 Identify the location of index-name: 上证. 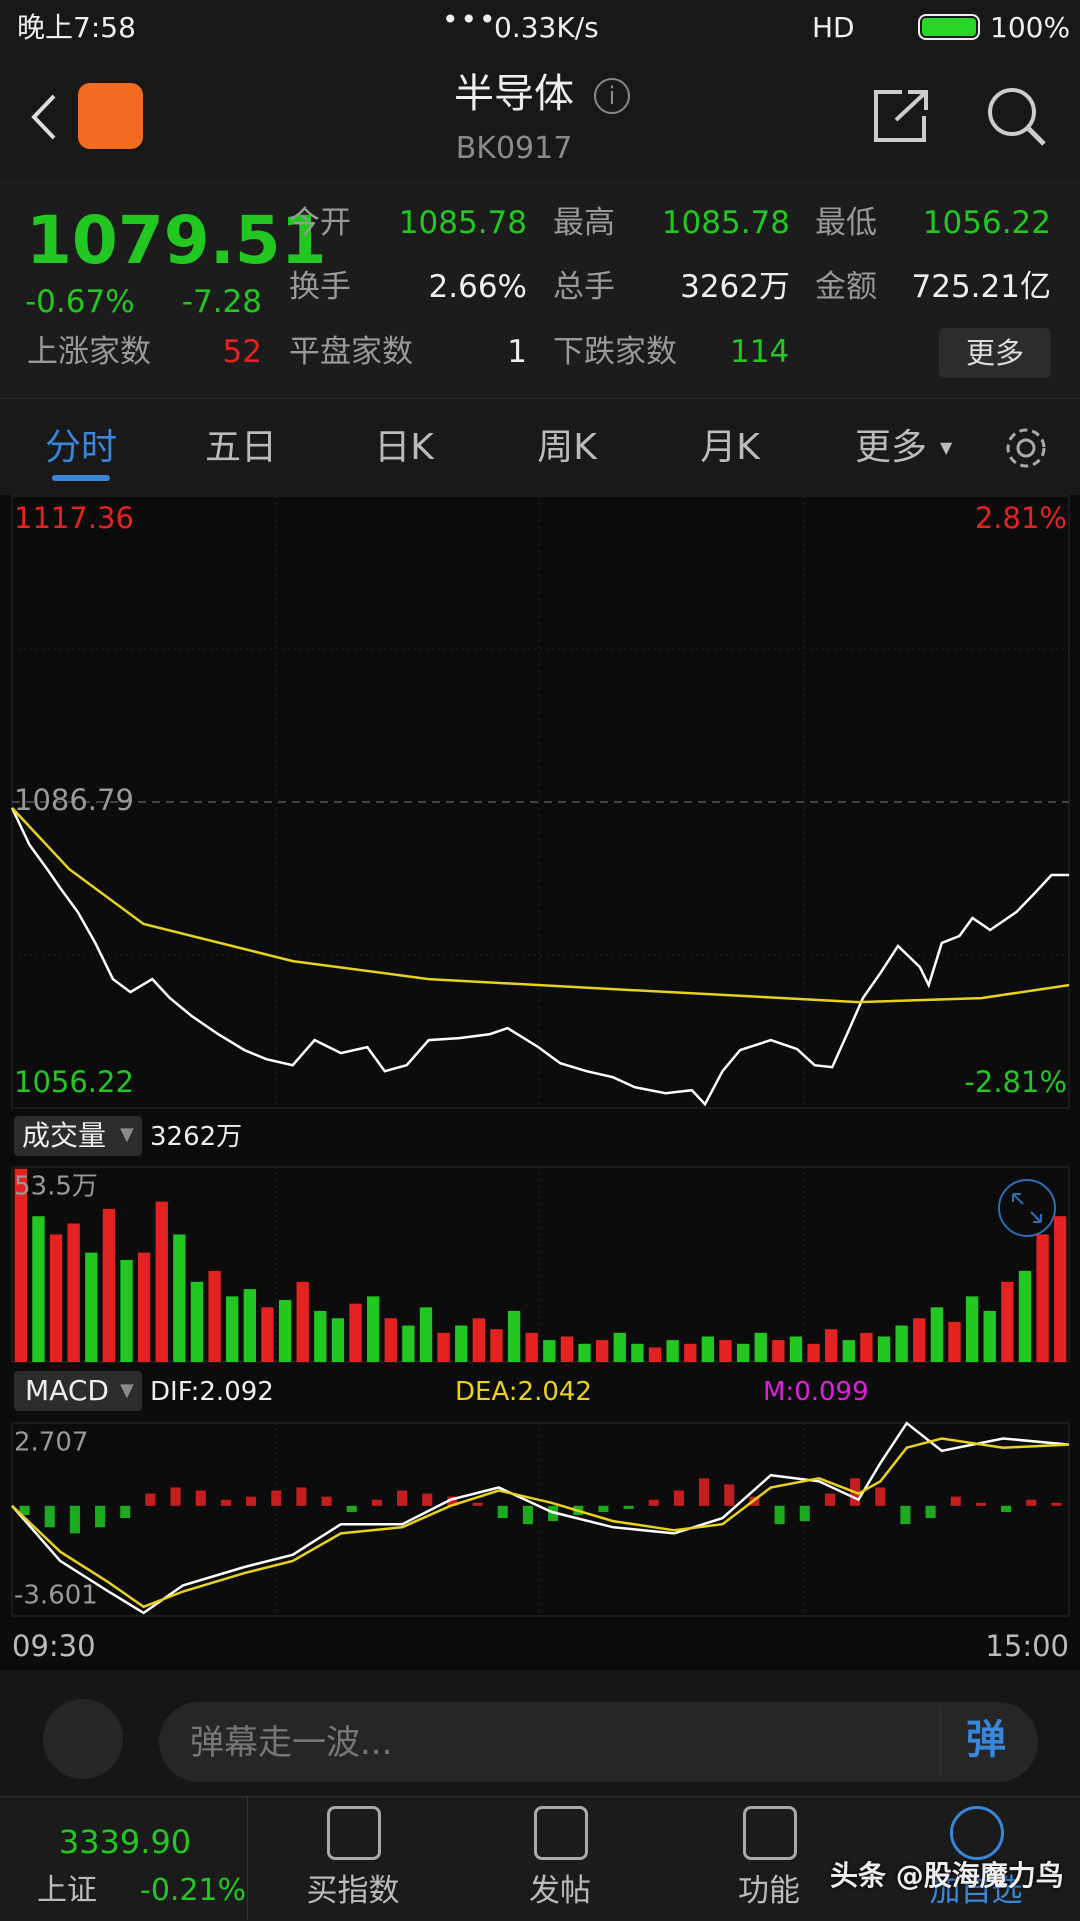
(67, 1890).